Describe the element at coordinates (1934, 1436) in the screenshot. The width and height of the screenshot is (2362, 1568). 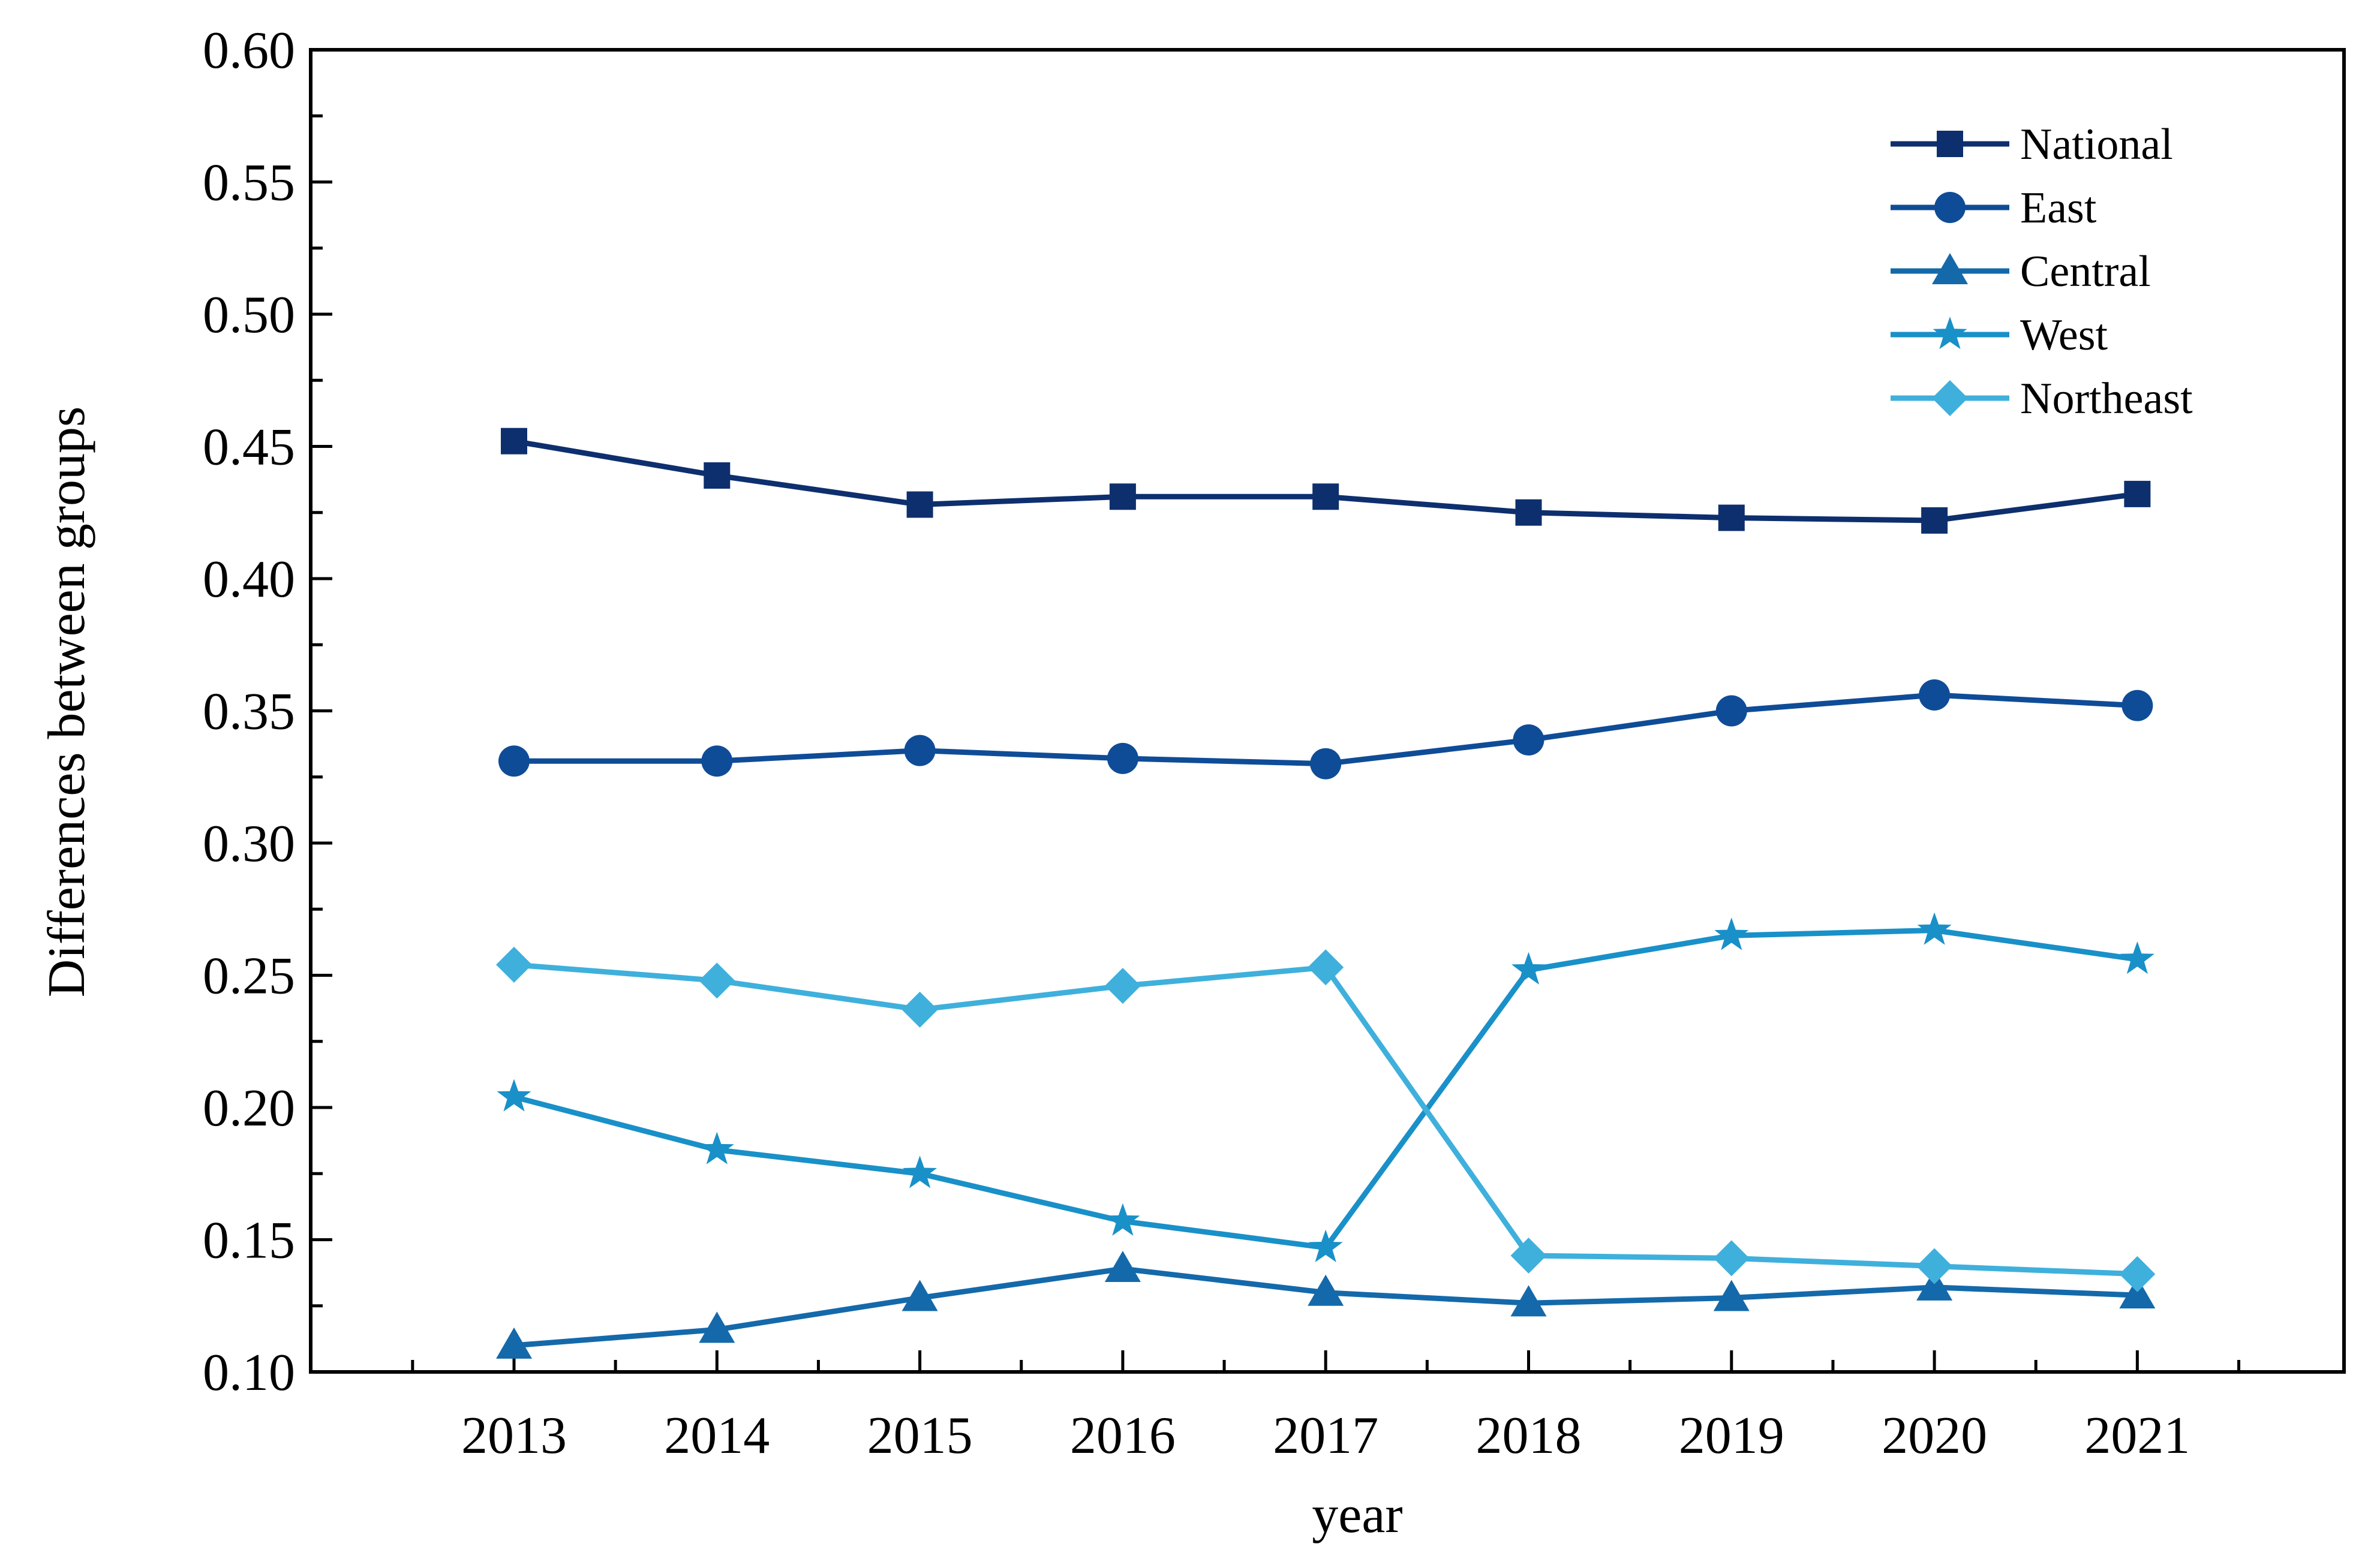
I see `x-tick-label: 2020` at that location.